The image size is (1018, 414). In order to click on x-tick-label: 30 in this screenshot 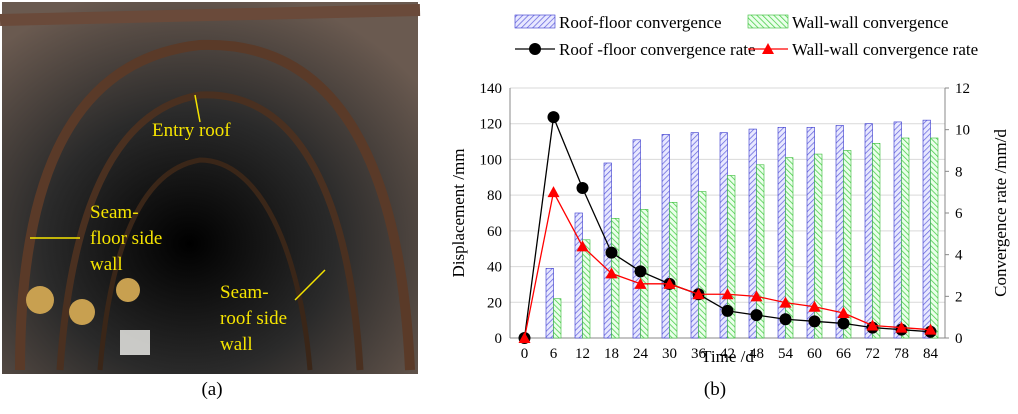, I will do `click(669, 354)`.